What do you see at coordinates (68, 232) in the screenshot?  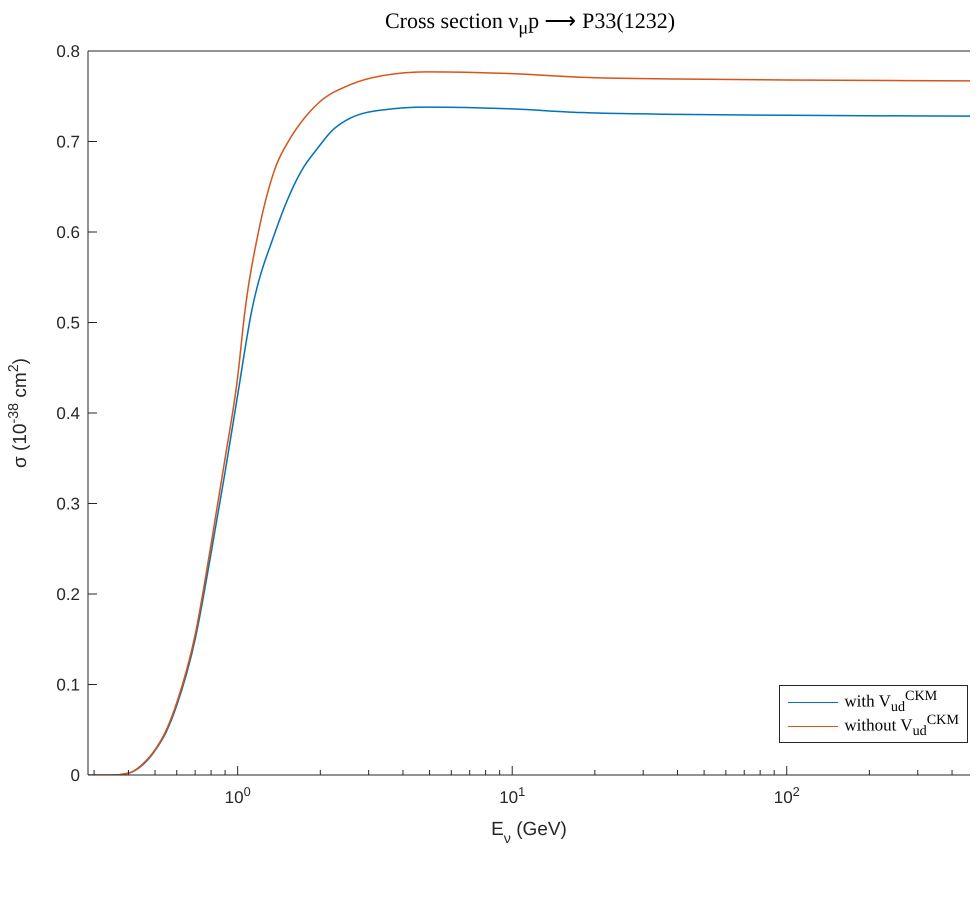 I see `y-tick-label: 0.6` at bounding box center [68, 232].